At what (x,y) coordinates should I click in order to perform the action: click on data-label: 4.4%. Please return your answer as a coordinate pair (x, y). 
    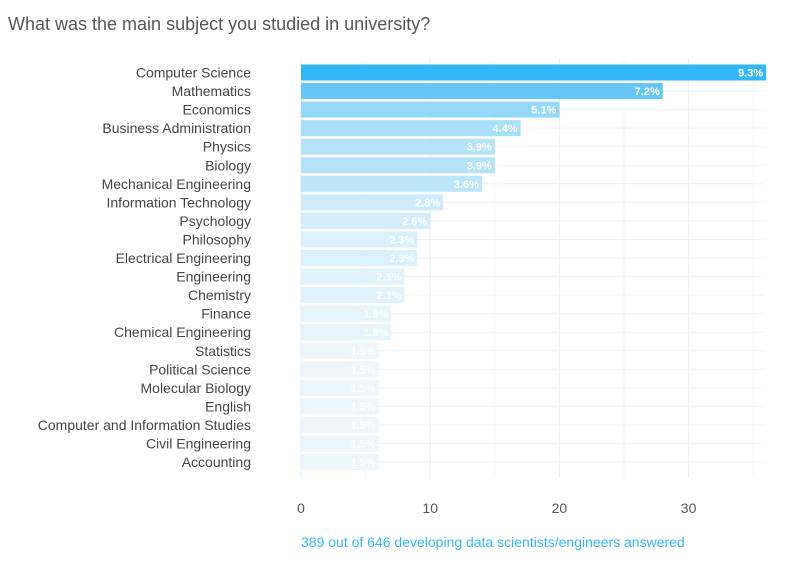
    Looking at the image, I should click on (505, 129).